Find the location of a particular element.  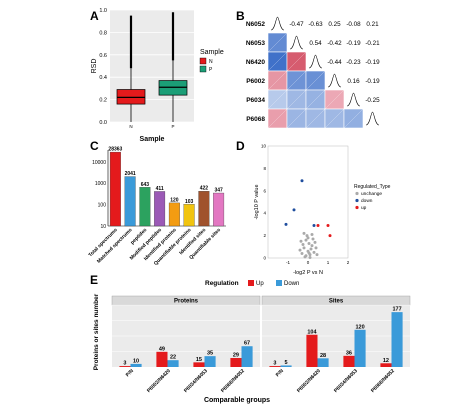

panel-b-correlation-value: 0.16 is located at coordinates (353, 81).